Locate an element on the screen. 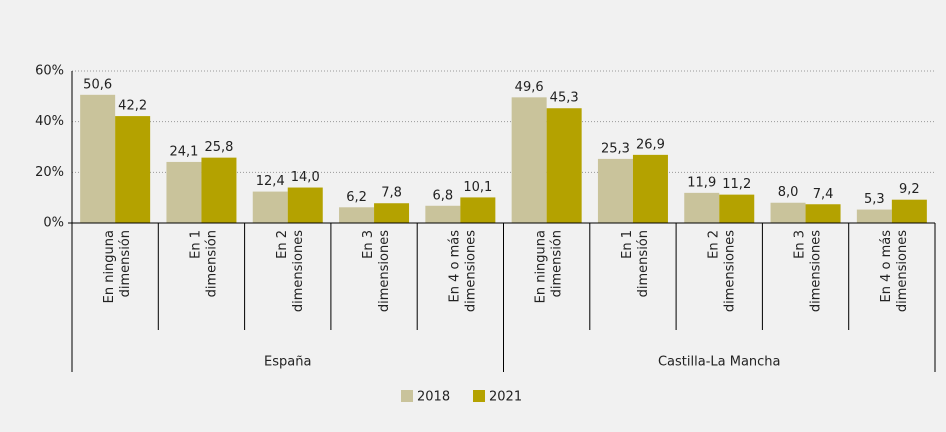  y-tick-label: 20% is located at coordinates (49, 172).